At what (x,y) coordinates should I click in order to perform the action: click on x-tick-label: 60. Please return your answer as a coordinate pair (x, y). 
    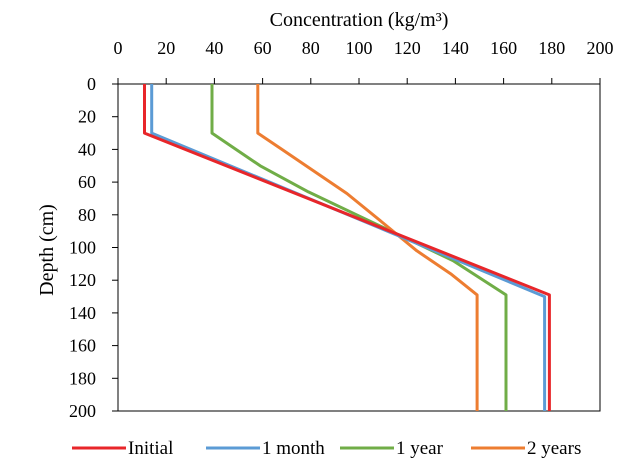
    Looking at the image, I should click on (263, 48).